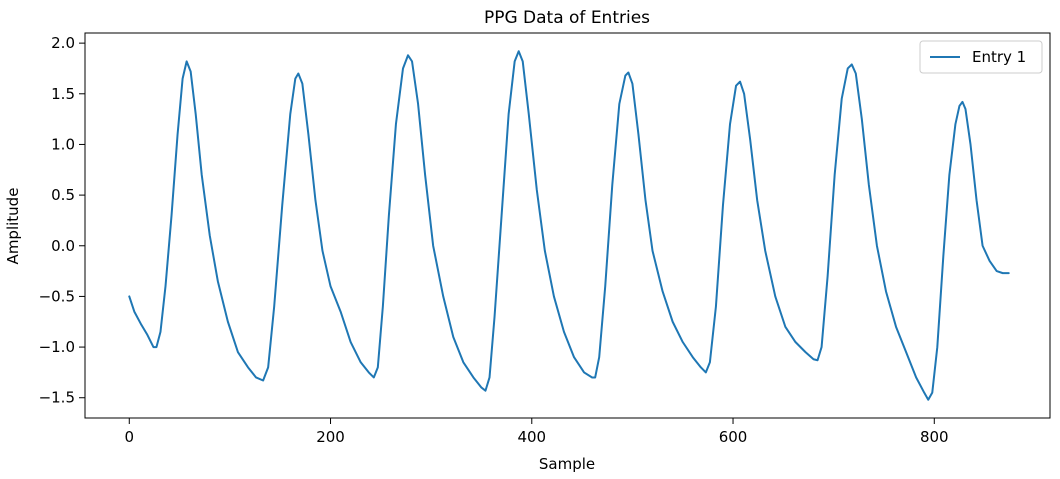  I want to click on y-tick-label: −1.0, so click(57, 347).